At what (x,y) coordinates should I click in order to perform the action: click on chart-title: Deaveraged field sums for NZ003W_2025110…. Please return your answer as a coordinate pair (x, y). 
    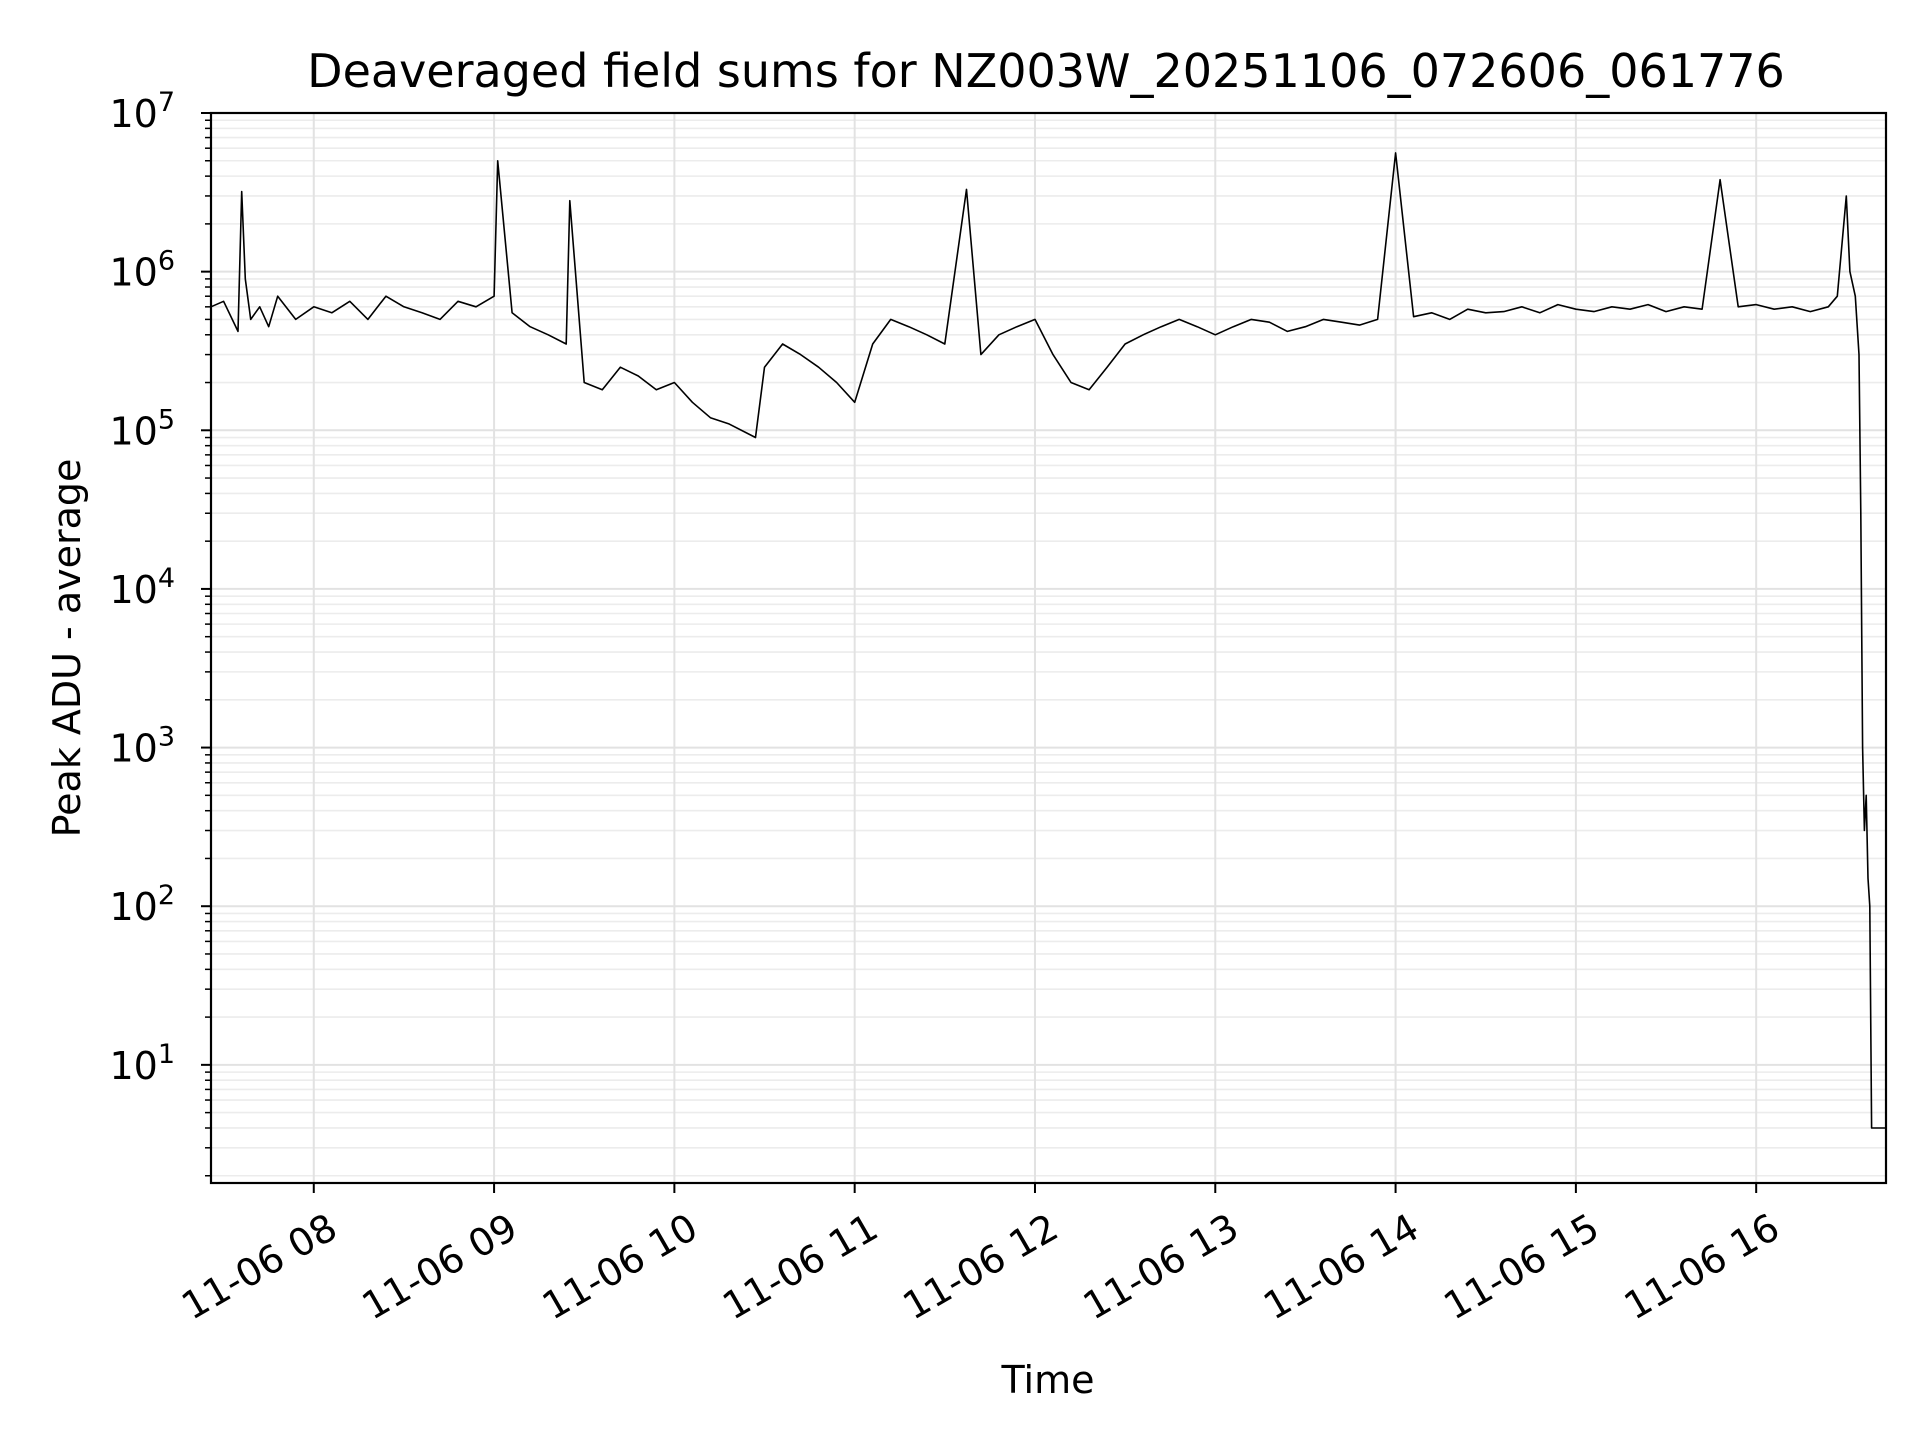
    Looking at the image, I should click on (1046, 71).